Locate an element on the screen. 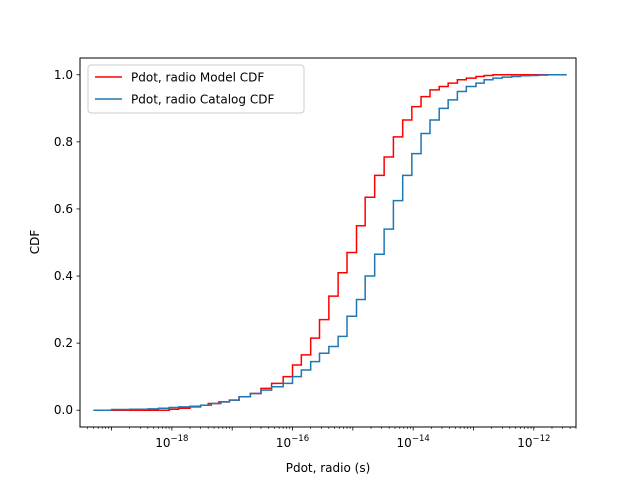  x-tick-label: 10−12 is located at coordinates (533, 442).